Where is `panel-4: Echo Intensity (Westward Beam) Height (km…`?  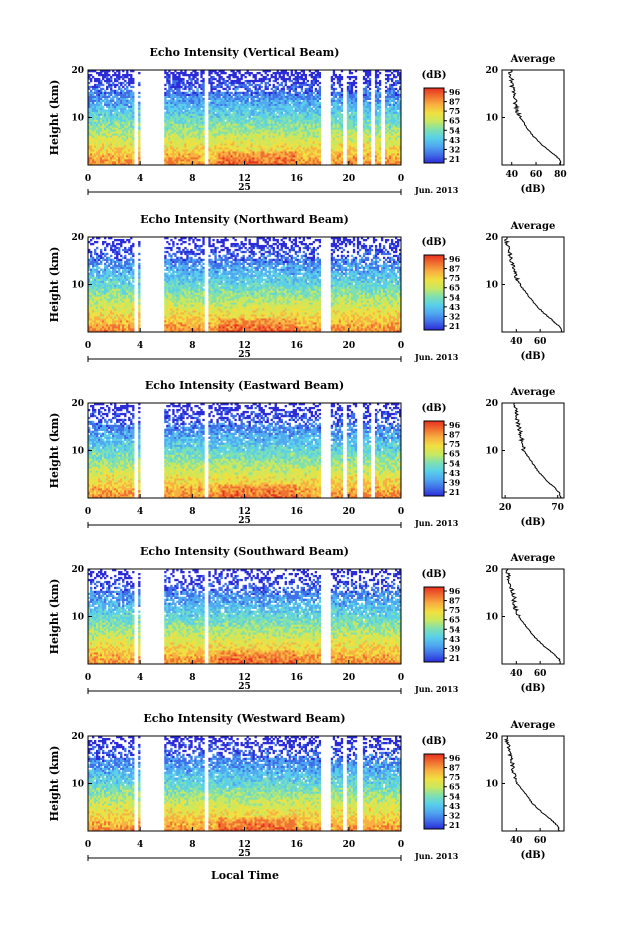 panel-4: Echo Intensity (Westward Beam) Height (km… is located at coordinates (306, 786).